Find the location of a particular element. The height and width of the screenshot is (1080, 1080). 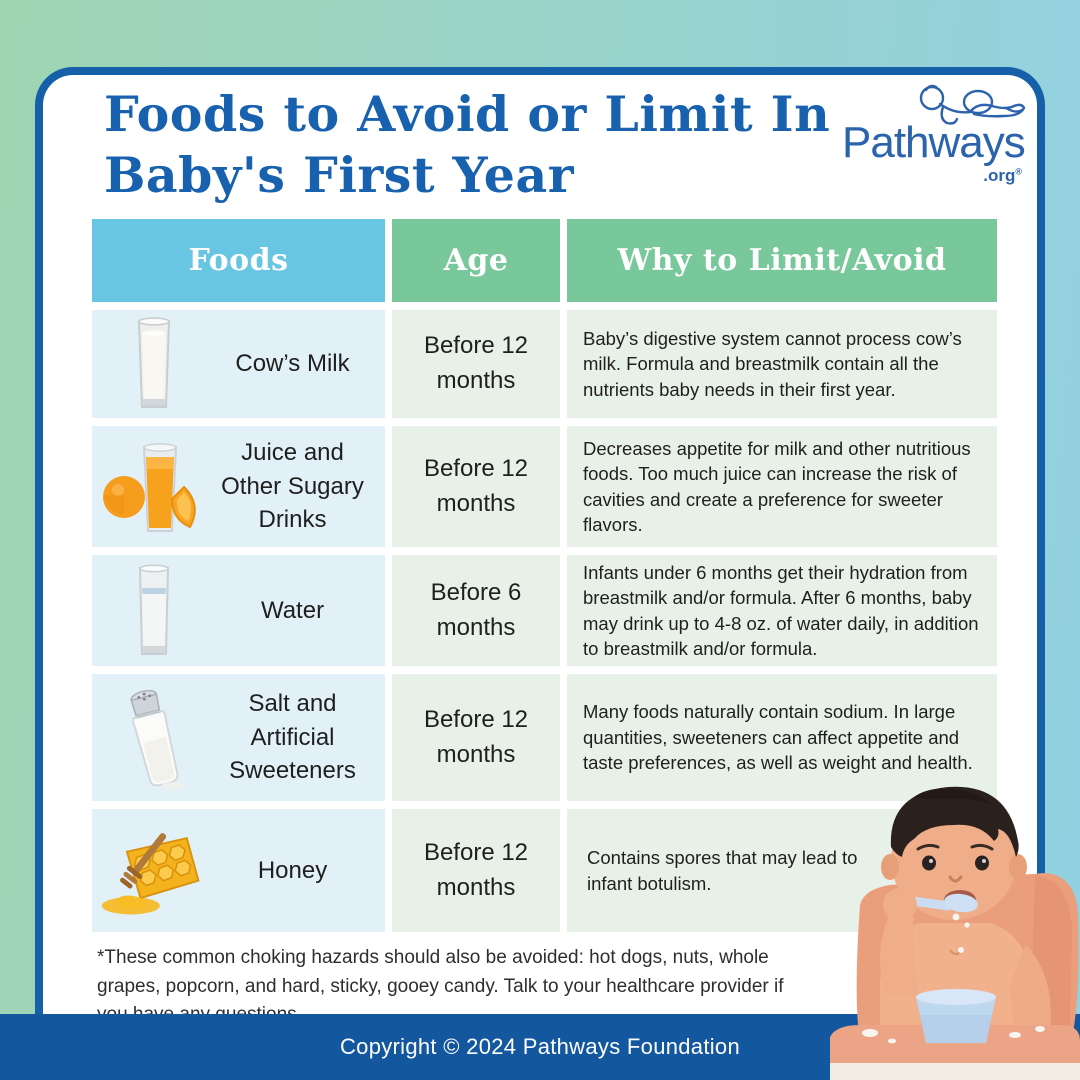

food-name: Honey is located at coordinates (292, 870).